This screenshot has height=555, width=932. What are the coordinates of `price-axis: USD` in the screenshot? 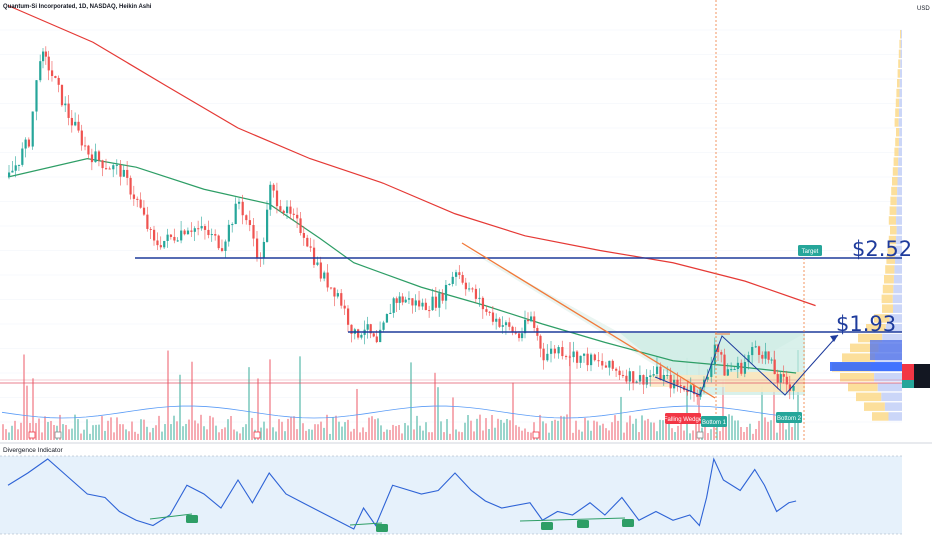 It's located at (923, 9).